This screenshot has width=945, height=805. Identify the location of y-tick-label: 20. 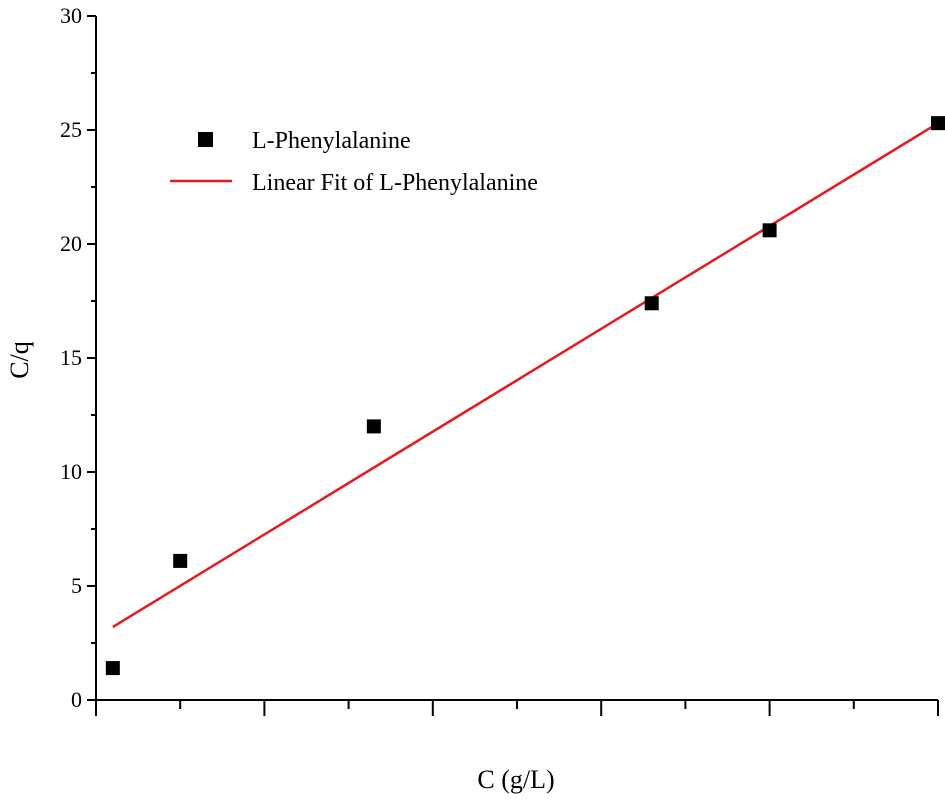
(71, 243).